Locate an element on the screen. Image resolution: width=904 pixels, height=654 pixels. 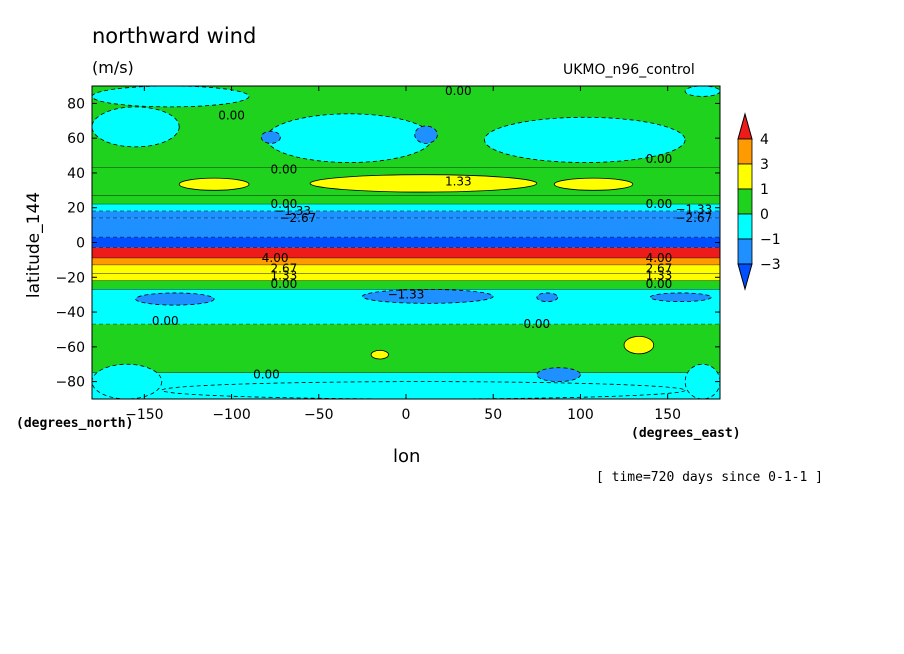
x-tick-label: 150 is located at coordinates (667, 415).